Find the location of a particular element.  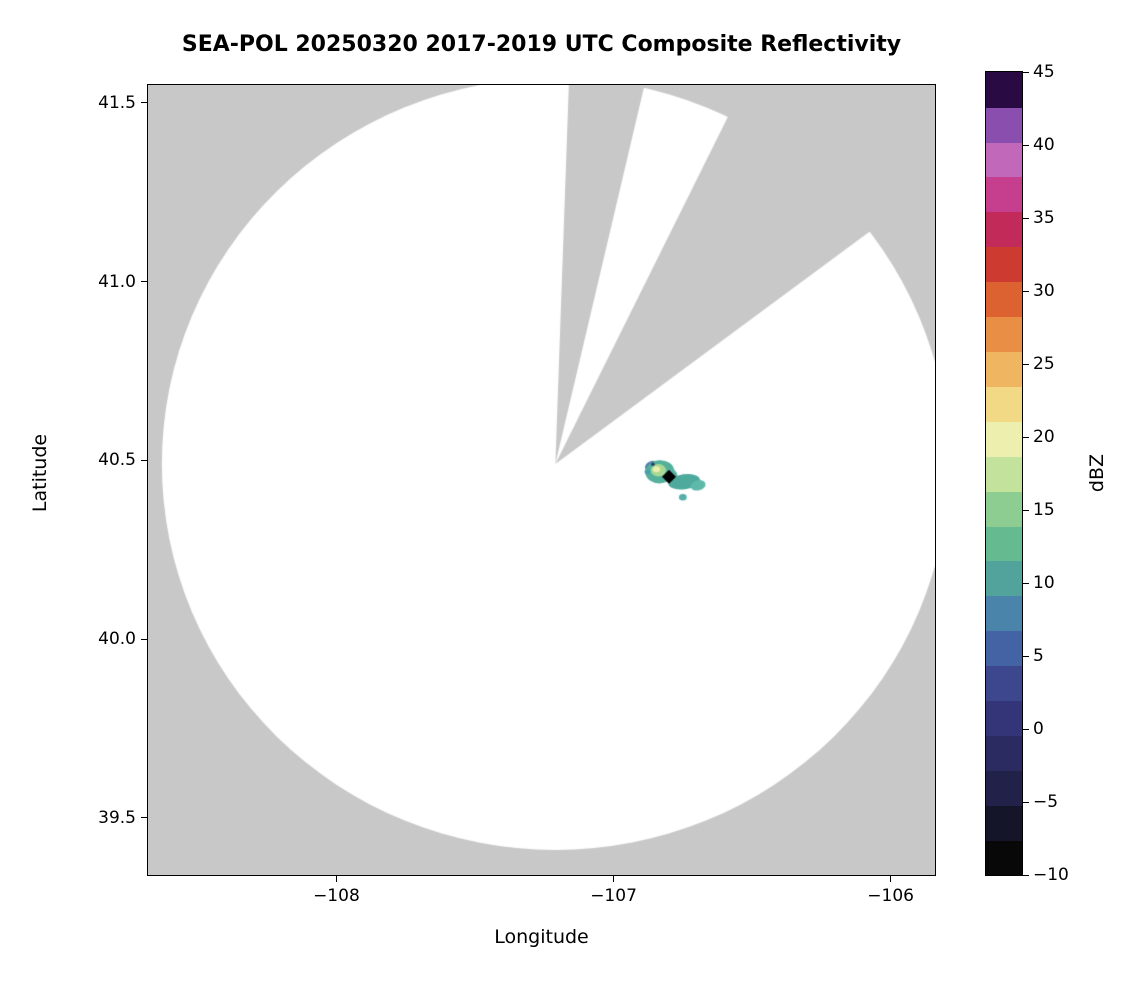

y-tick-label: 39.5 is located at coordinates (117, 817).